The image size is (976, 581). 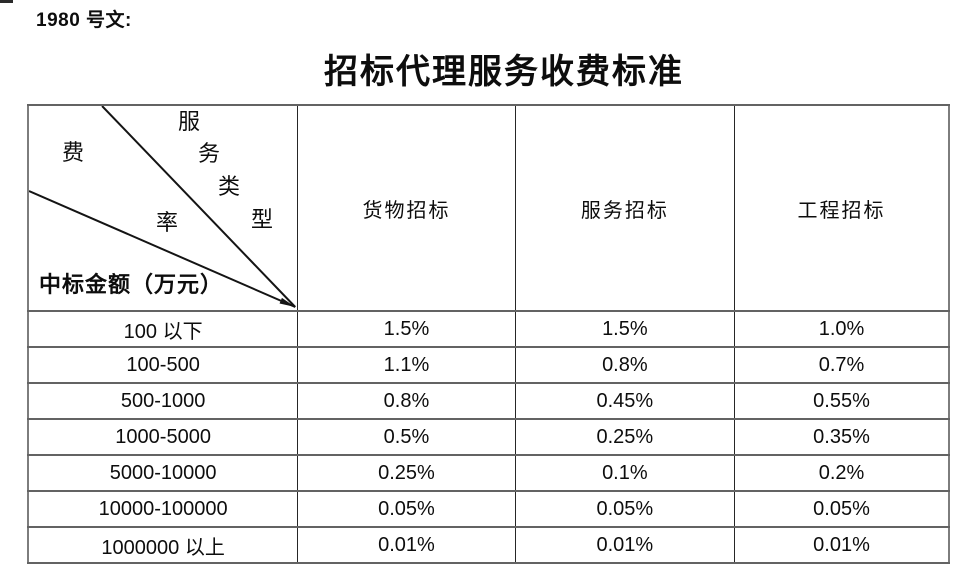 I want to click on fee-value-cell: 1.1%, so click(x=406, y=365).